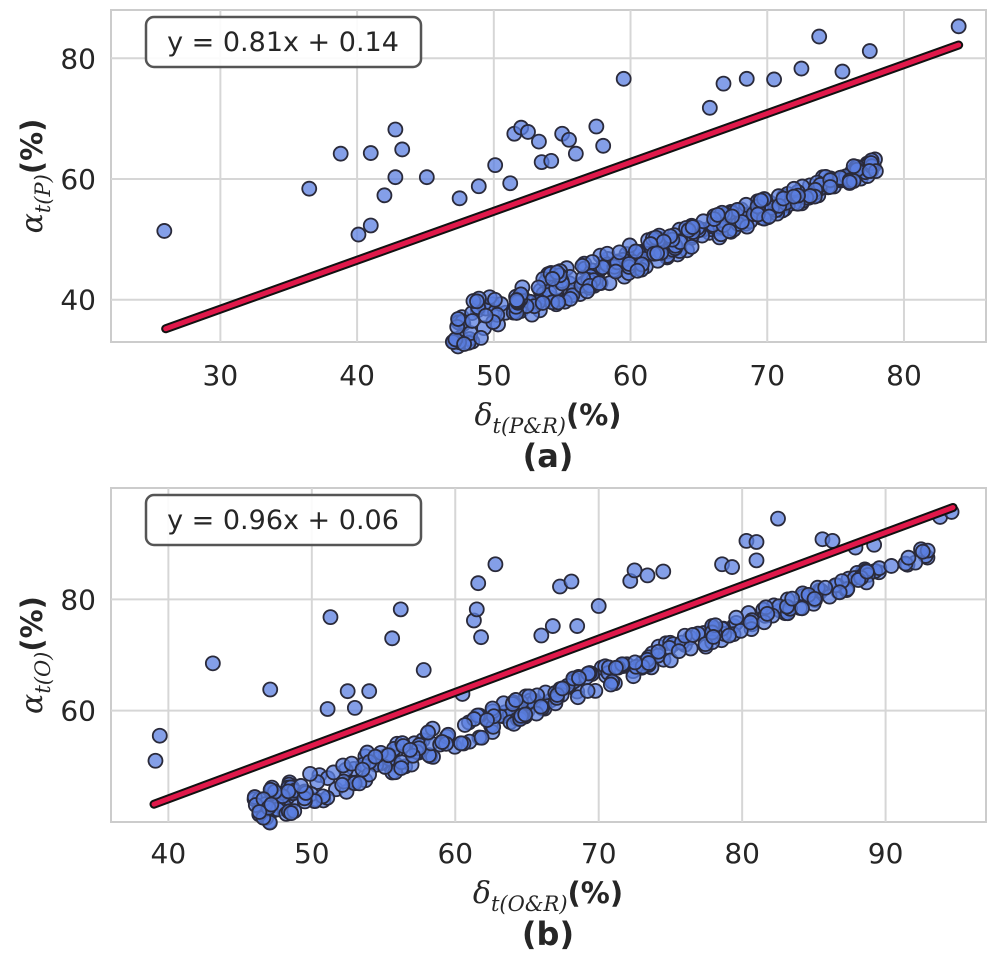  Describe the element at coordinates (483, 415) in the screenshot. I see `x-axis-symbol-a: δ` at that location.